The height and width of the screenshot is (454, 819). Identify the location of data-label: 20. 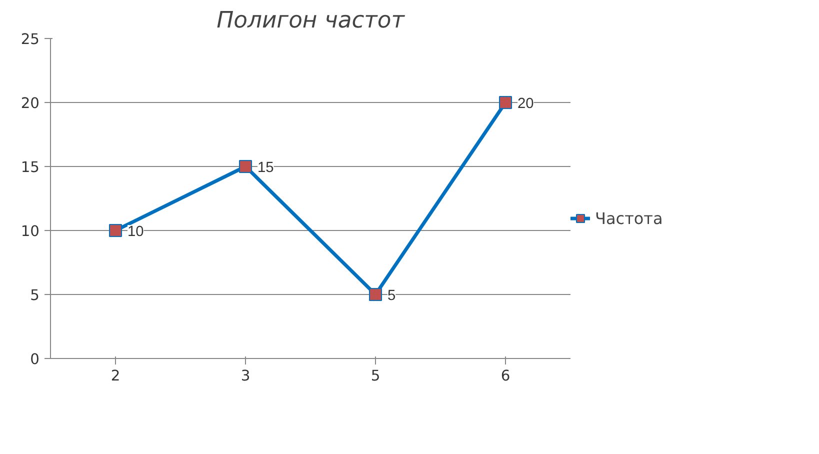
(526, 104).